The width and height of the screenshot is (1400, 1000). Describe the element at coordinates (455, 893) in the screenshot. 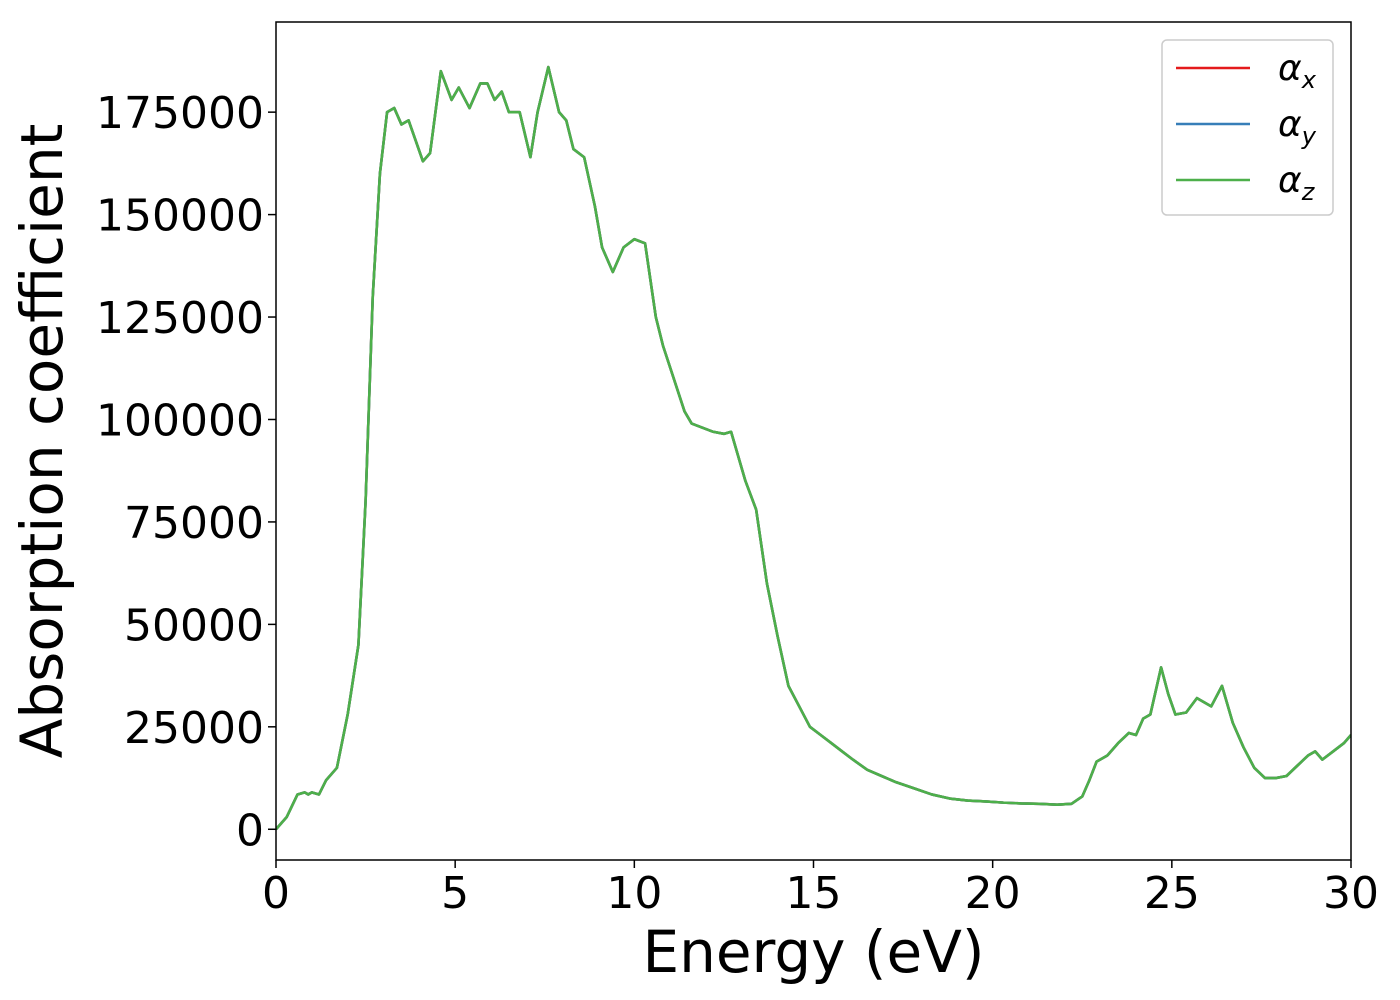

I see `x-tick-label: 5` at that location.